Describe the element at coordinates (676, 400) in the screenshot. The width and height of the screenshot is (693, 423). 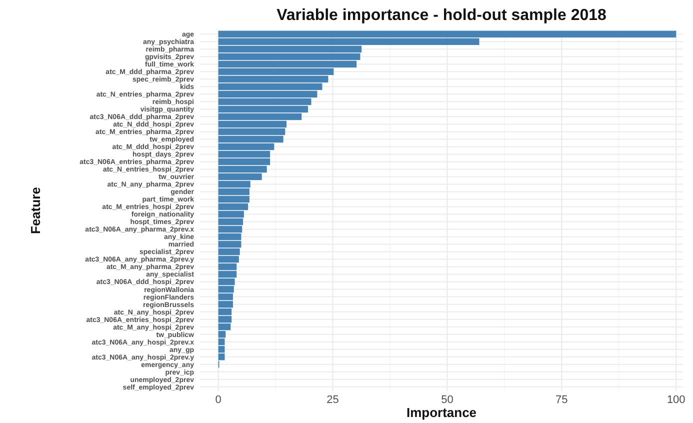
I see `x-tick-label: 100` at that location.